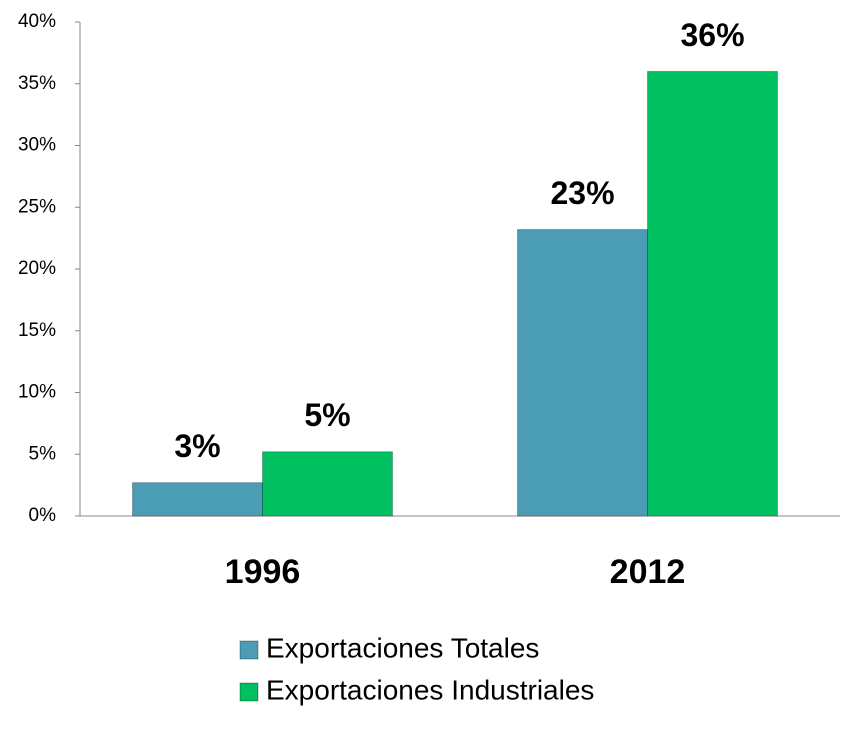 This screenshot has width=854, height=731. What do you see at coordinates (43, 515) in the screenshot?
I see `y-tick-label: 0%` at bounding box center [43, 515].